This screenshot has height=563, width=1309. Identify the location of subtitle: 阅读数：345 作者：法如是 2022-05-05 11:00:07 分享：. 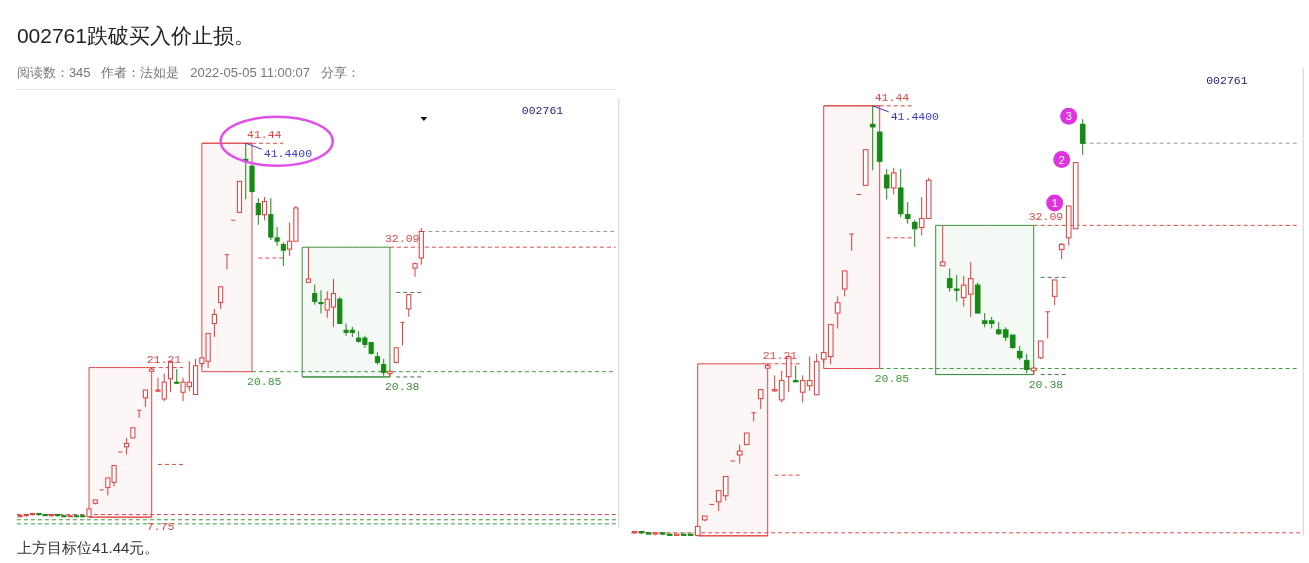
(188, 72).